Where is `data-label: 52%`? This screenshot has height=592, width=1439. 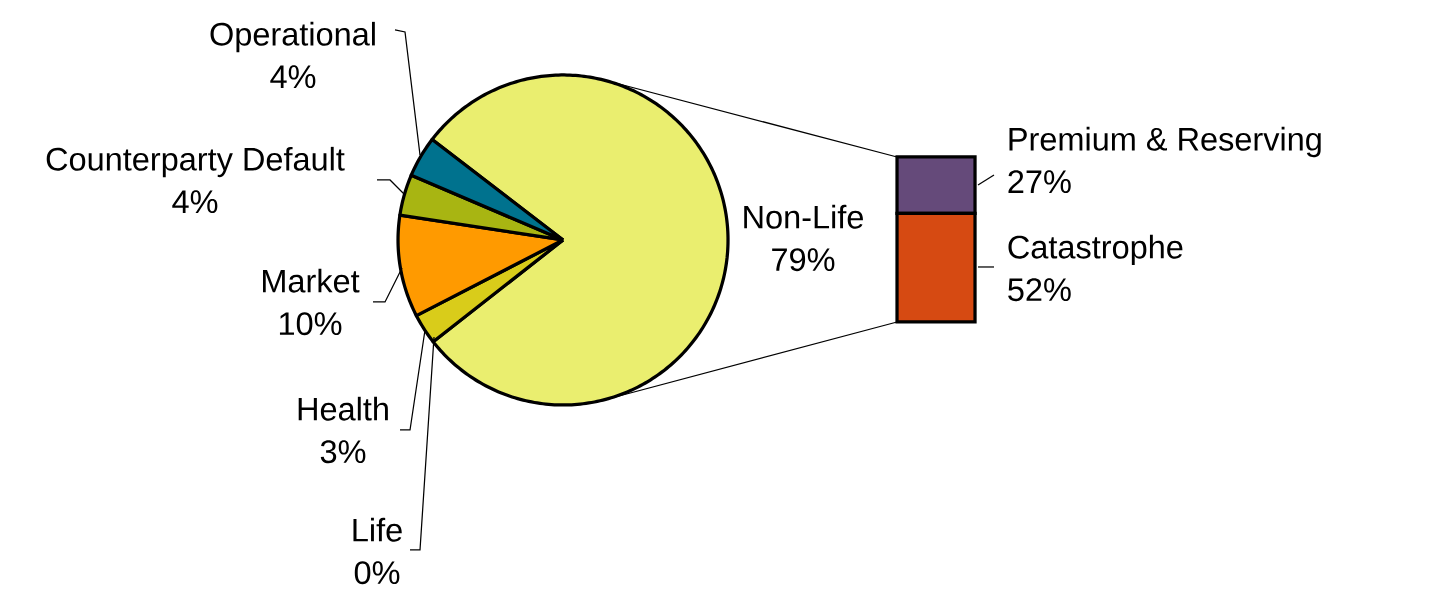 data-label: 52% is located at coordinates (1039, 290).